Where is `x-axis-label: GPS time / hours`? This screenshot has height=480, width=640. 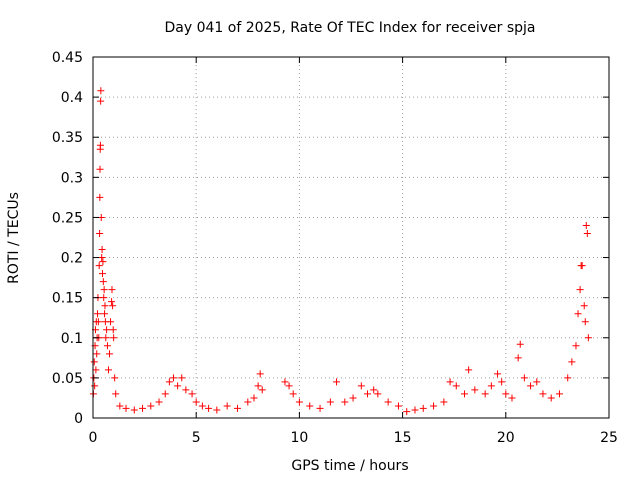
x-axis-label: GPS time / hours is located at coordinates (349, 466).